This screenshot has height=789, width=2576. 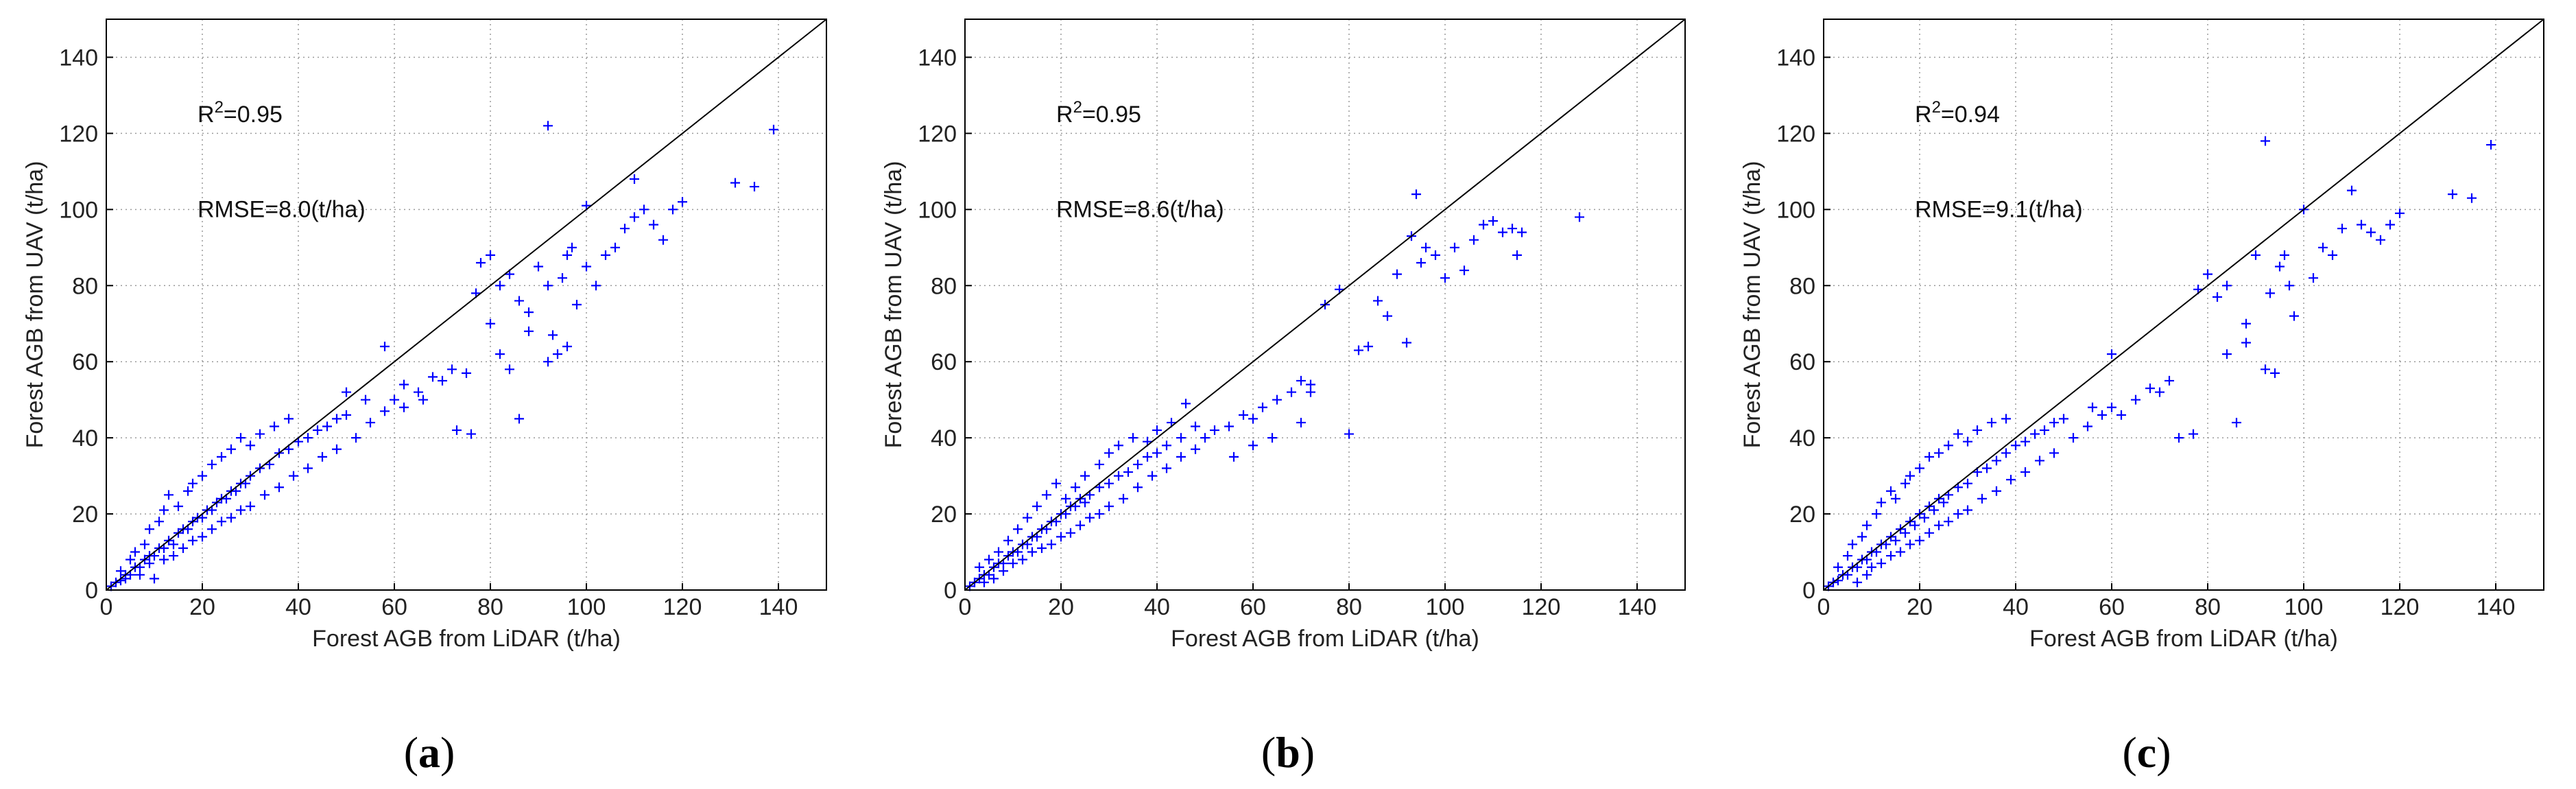 What do you see at coordinates (1824, 607) in the screenshot?
I see `x-tick-label: 0` at bounding box center [1824, 607].